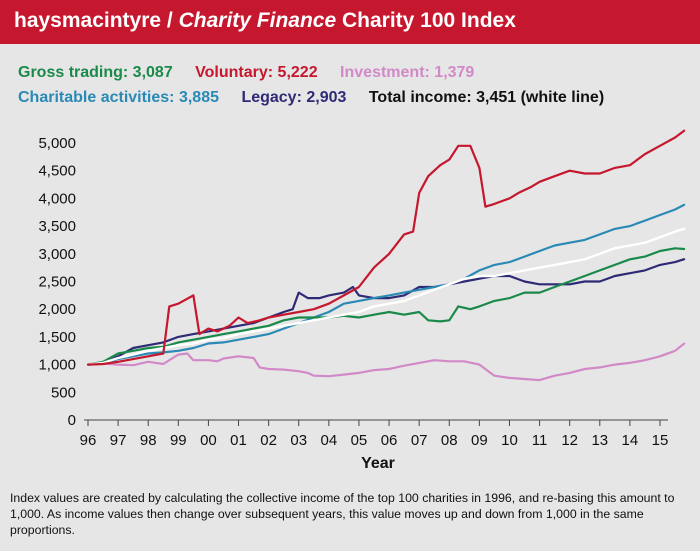 The width and height of the screenshot is (700, 551). Describe the element at coordinates (449, 440) in the screenshot. I see `x-tick-label: 08` at that location.